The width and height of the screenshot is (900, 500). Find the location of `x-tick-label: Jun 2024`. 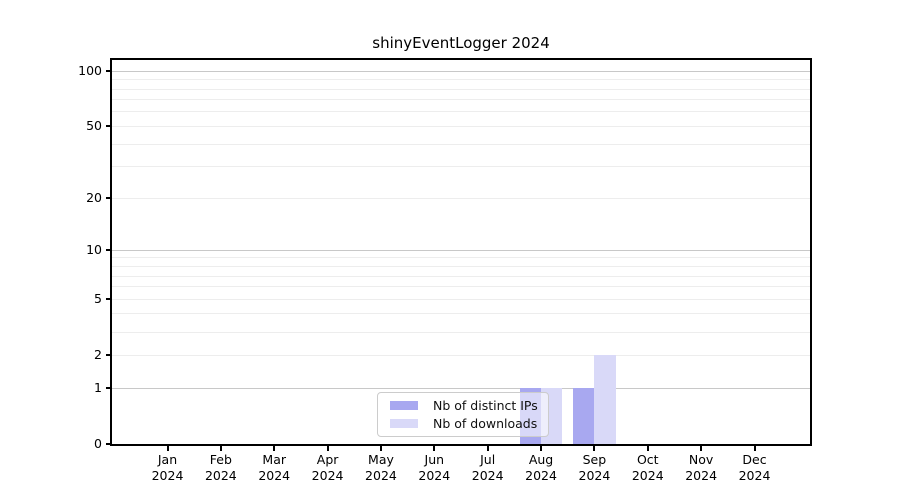

x-tick-label: Jun 2024 is located at coordinates (434, 467).